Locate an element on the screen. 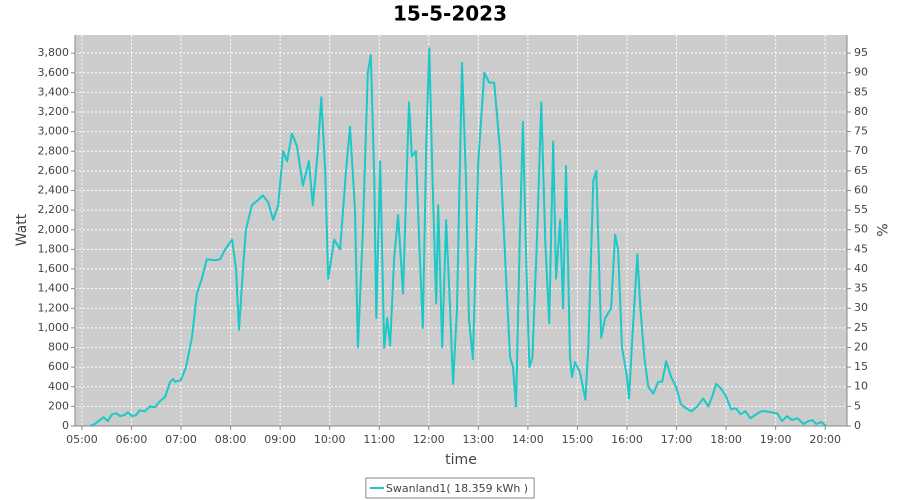 The height and width of the screenshot is (500, 900). y-tick-label: 0 is located at coordinates (65, 425).